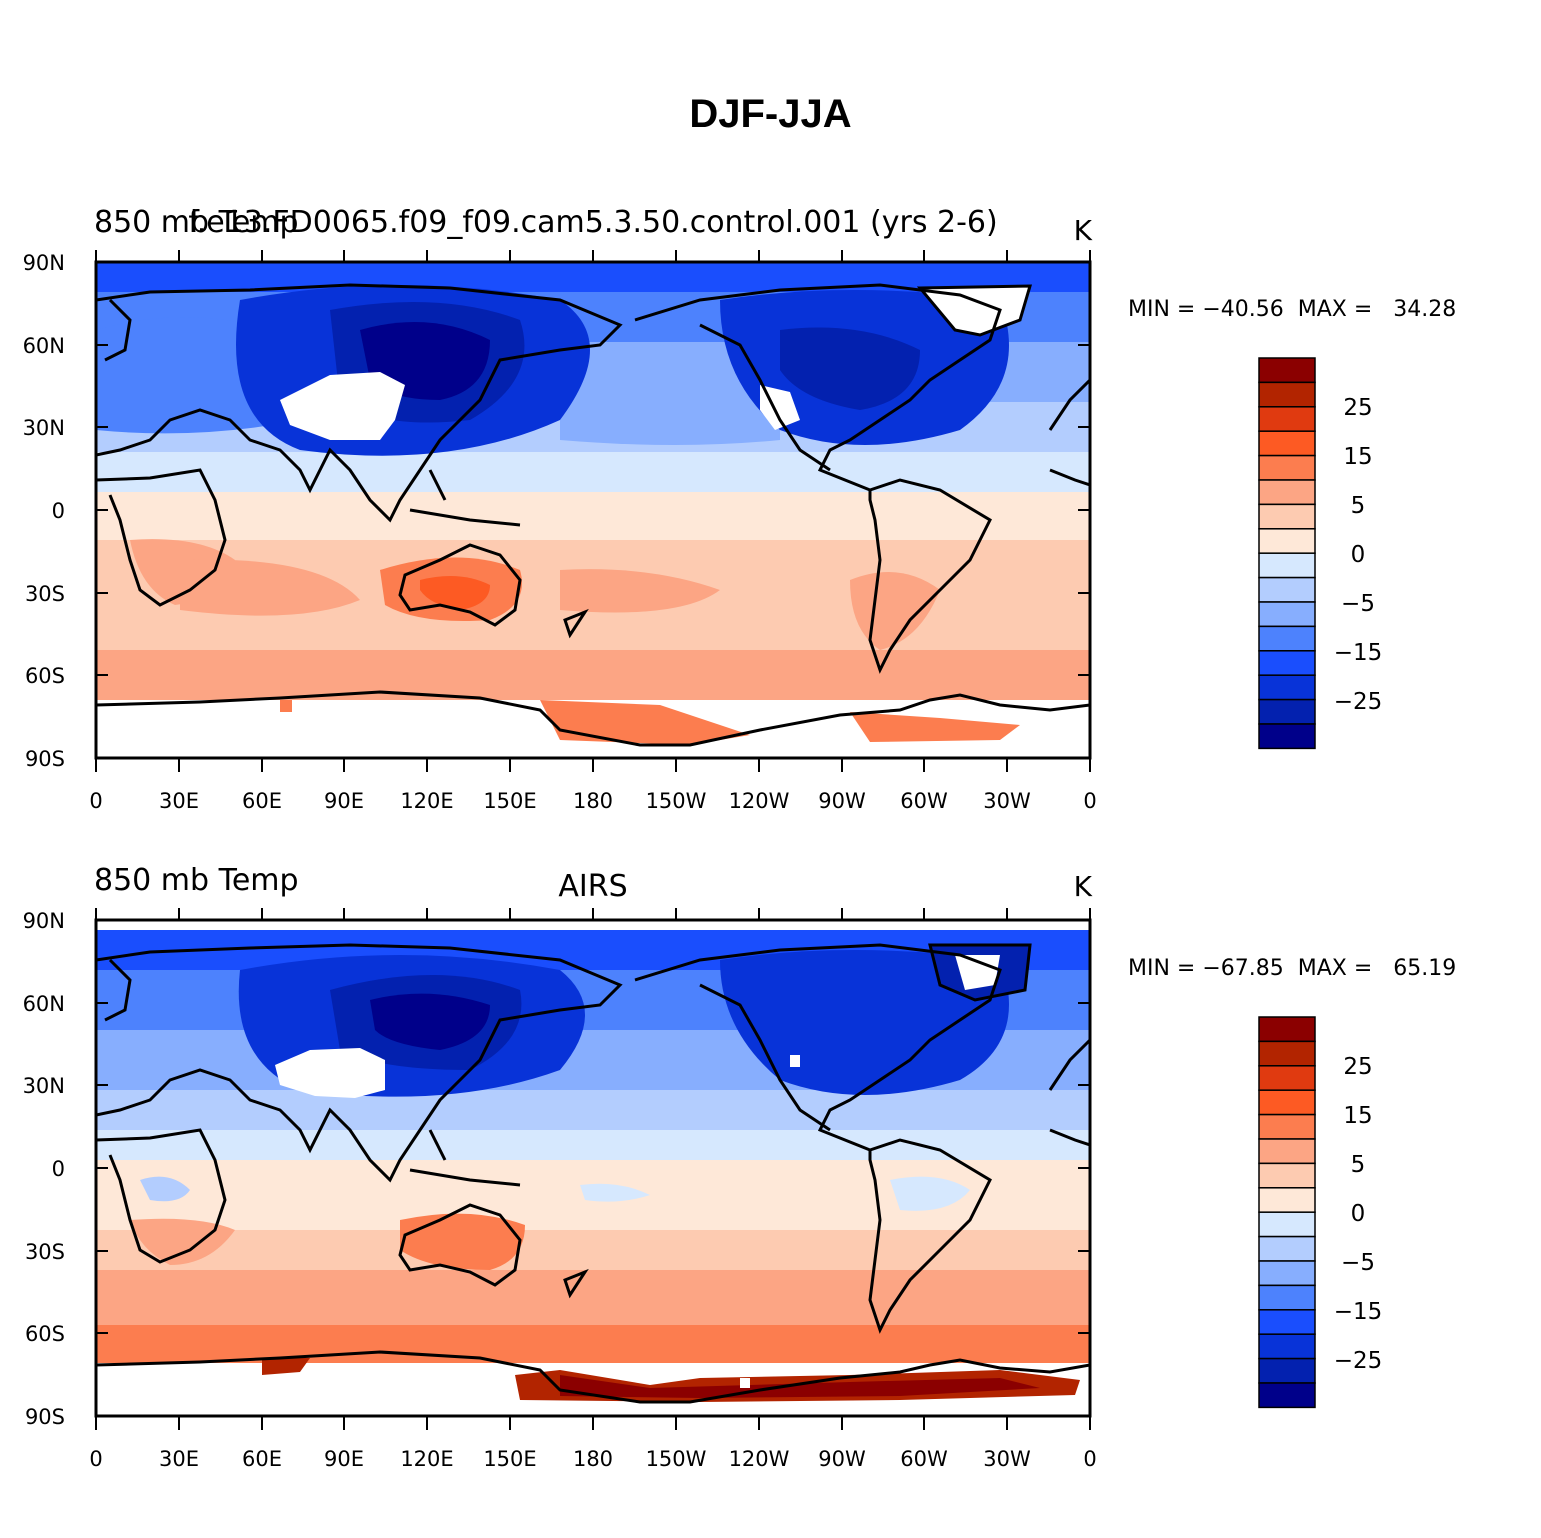 This screenshot has width=1541, height=1538. What do you see at coordinates (1358, 1165) in the screenshot?
I see `colorbar-label: 5` at bounding box center [1358, 1165].